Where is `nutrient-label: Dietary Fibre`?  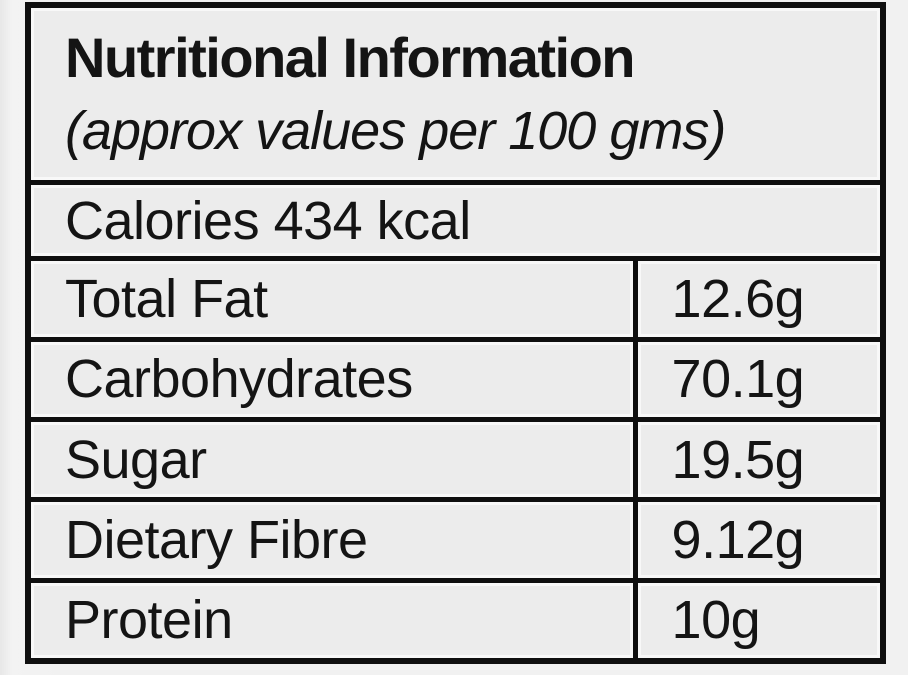
nutrient-label: Dietary Fibre is located at coordinates (216, 539).